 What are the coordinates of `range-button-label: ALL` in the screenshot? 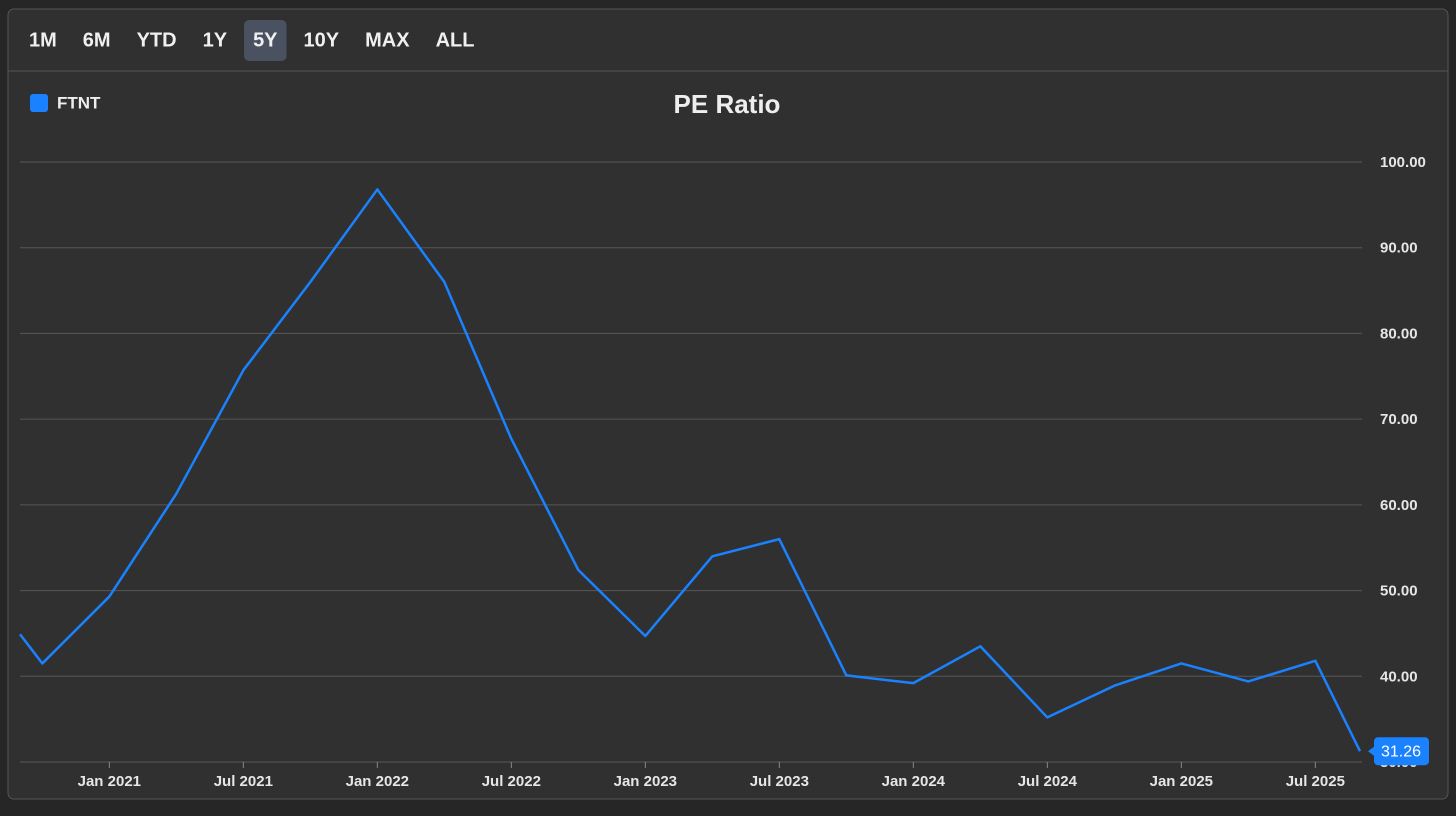 It's located at (455, 40).